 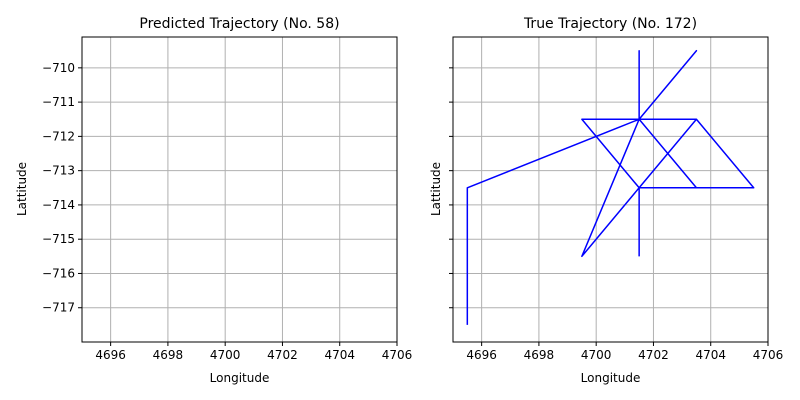 I want to click on y-tick-label: −711, so click(x=58, y=102).